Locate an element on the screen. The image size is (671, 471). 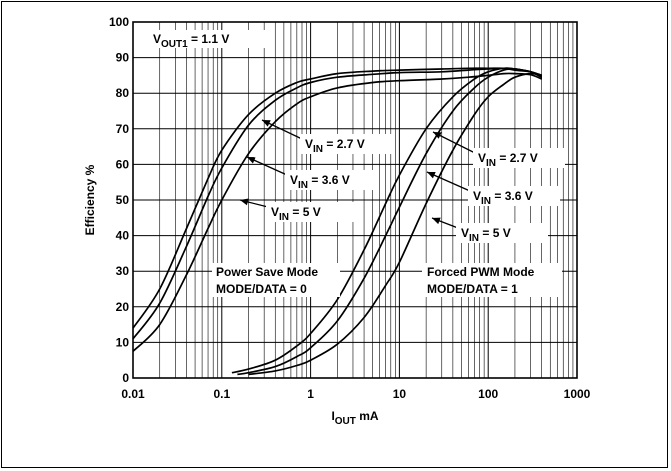
vout-annotation: VOUT1 = 1.1 V is located at coordinates (208, 40).